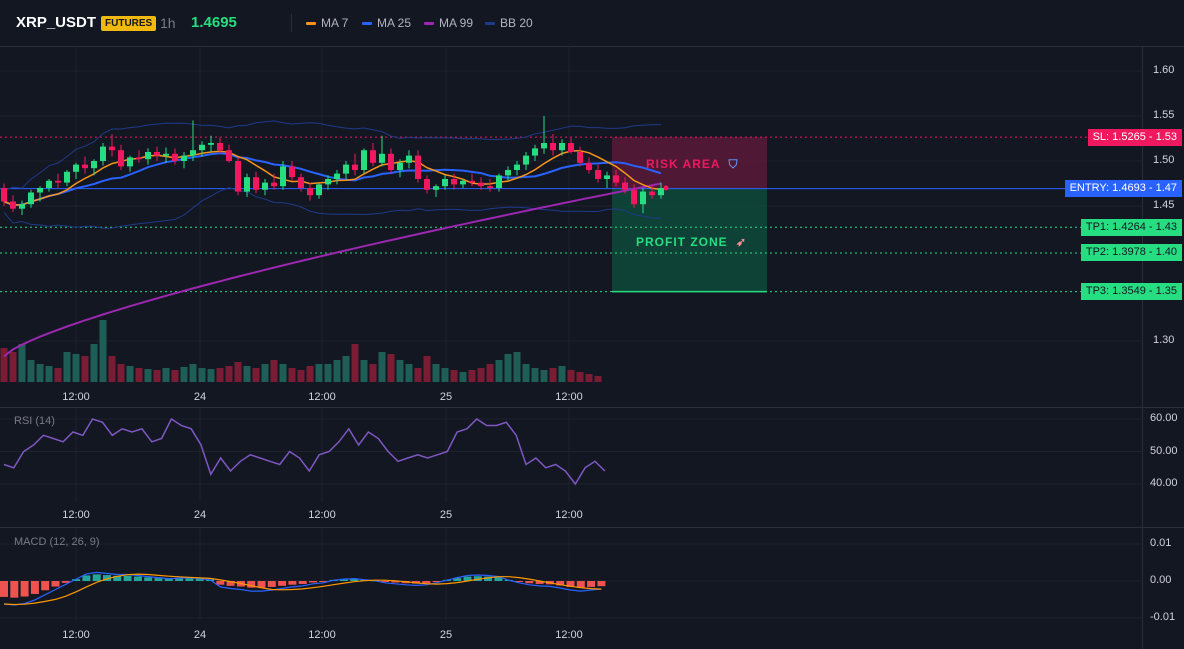 The width and height of the screenshot is (1184, 649). I want to click on bb-upper-line, so click(332, 156).